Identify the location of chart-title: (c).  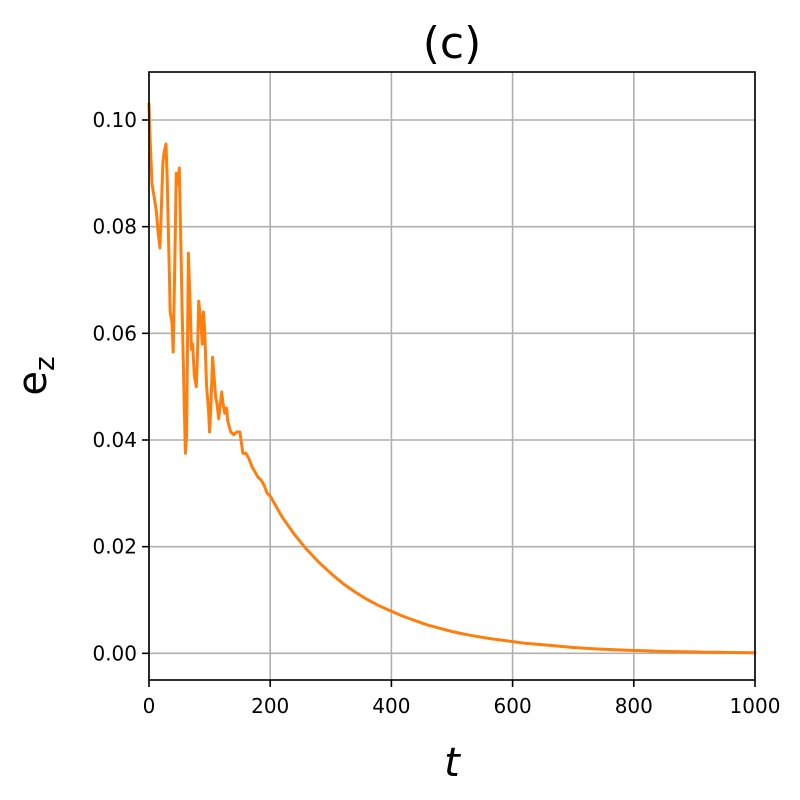
(452, 43).